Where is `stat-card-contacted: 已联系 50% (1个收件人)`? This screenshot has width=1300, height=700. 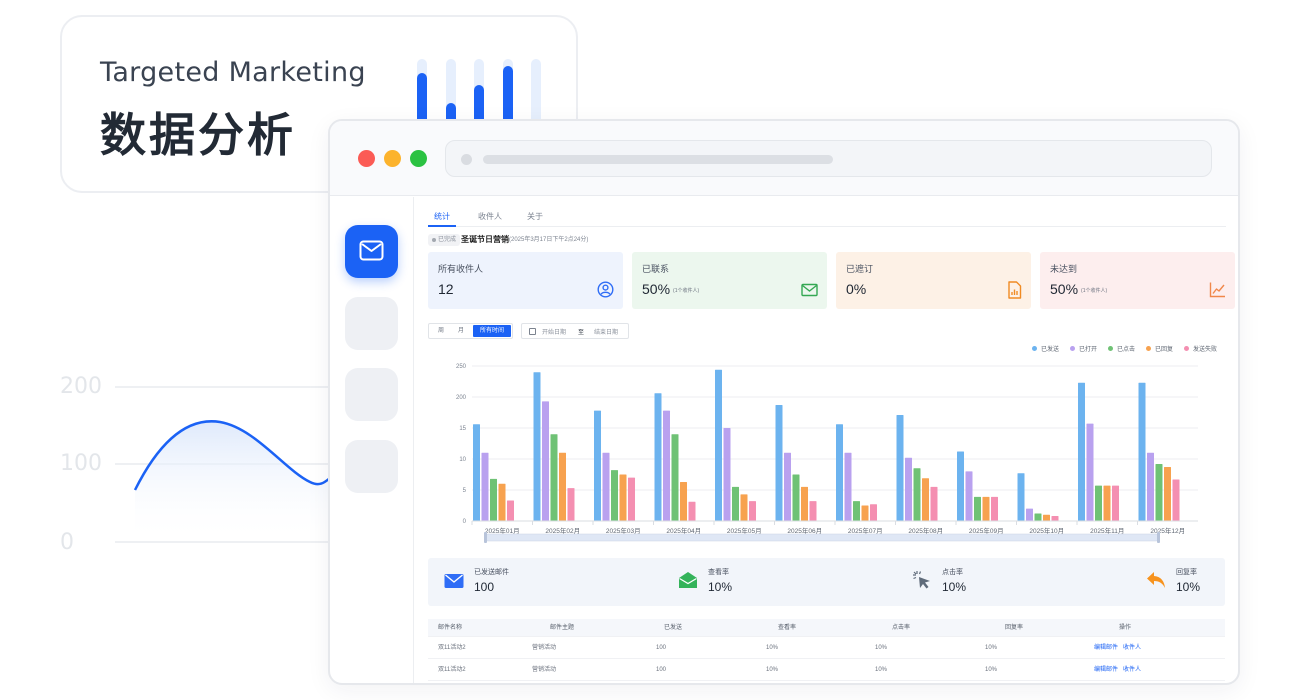
stat-card-contacted: 已联系 50% (1个收件人) is located at coordinates (729, 280).